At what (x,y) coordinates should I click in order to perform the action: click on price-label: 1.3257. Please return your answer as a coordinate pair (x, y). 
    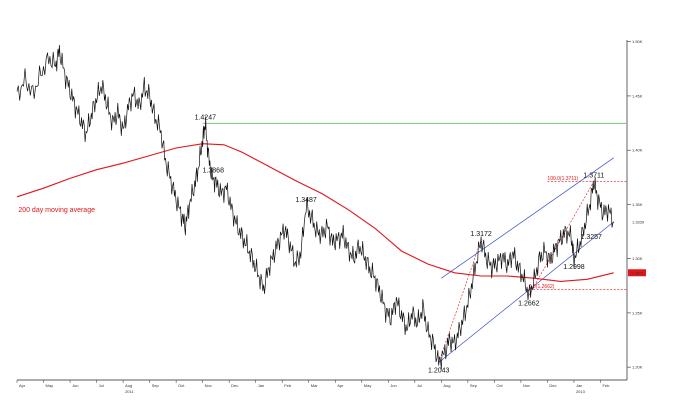
    Looking at the image, I should click on (591, 237).